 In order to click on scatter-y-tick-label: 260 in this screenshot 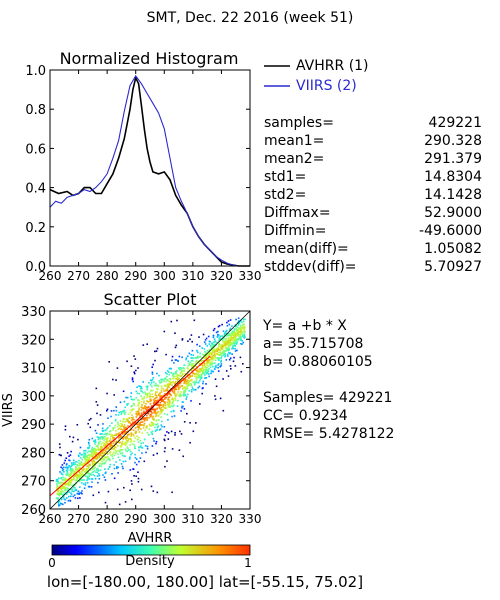, I will do `click(33, 510)`.